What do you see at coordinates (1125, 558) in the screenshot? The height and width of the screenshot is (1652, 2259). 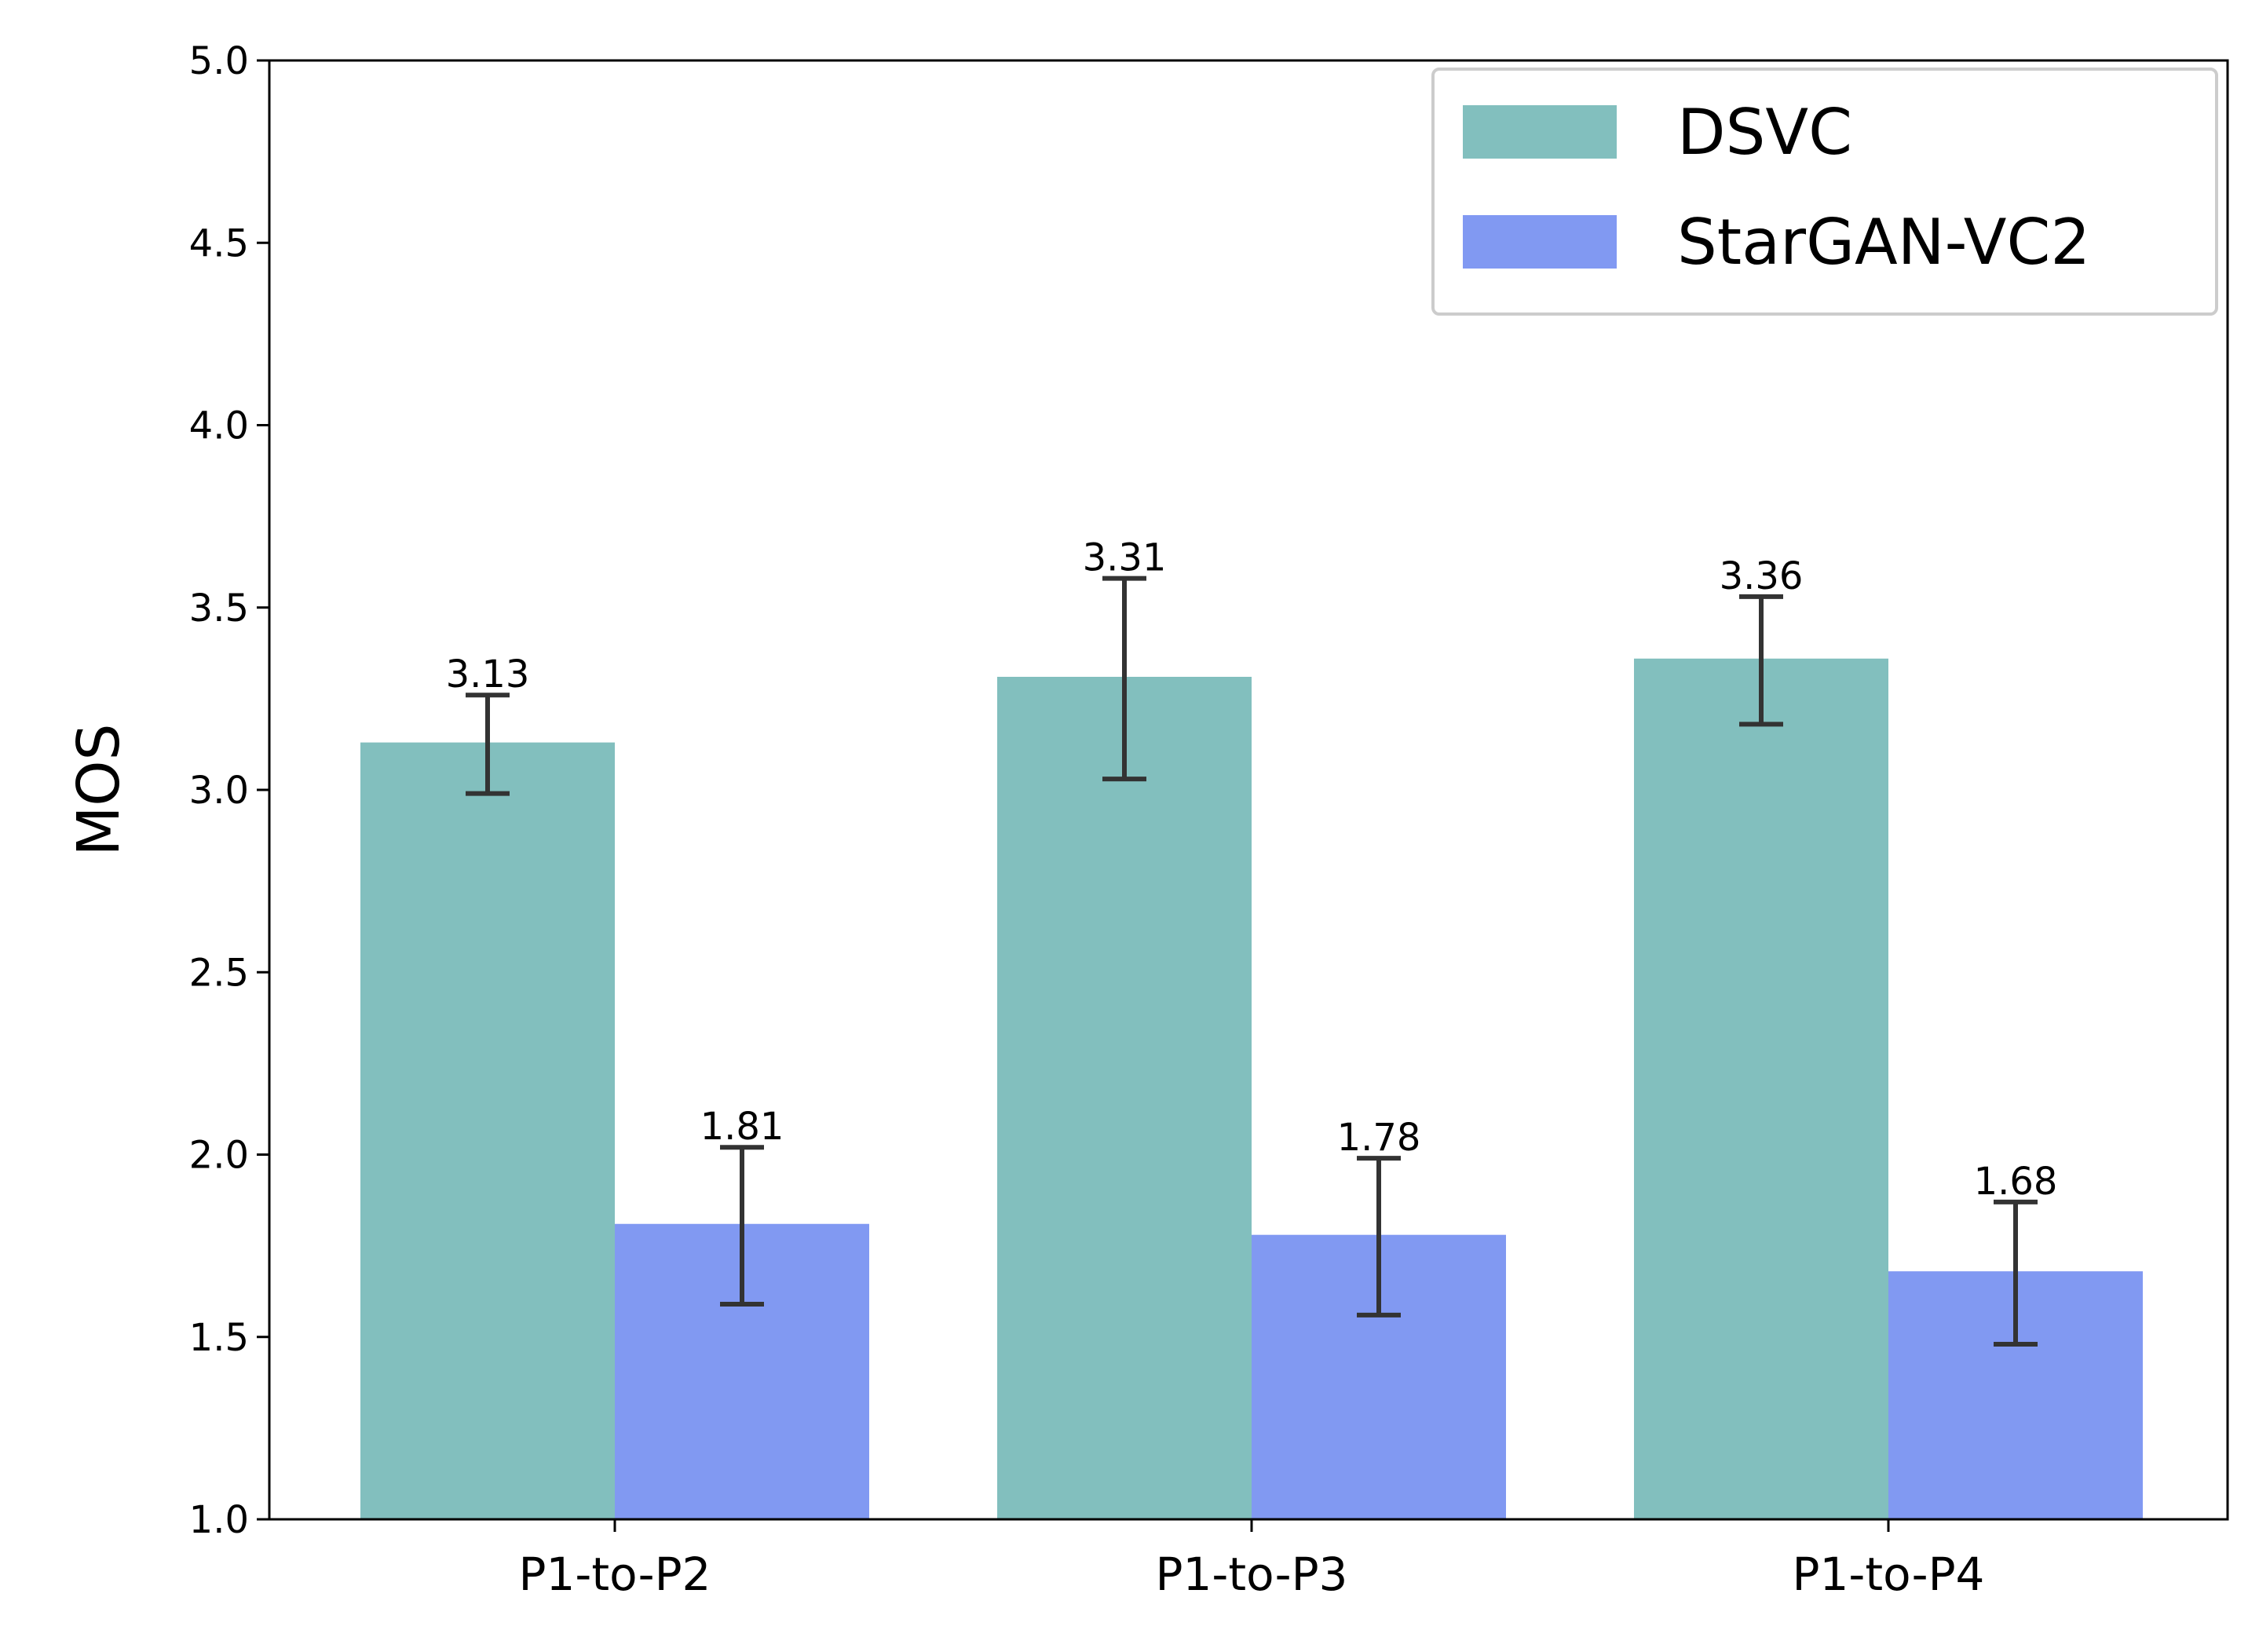 I see `value-label-dsvc-p1-to-p3: 3.31` at bounding box center [1125, 558].